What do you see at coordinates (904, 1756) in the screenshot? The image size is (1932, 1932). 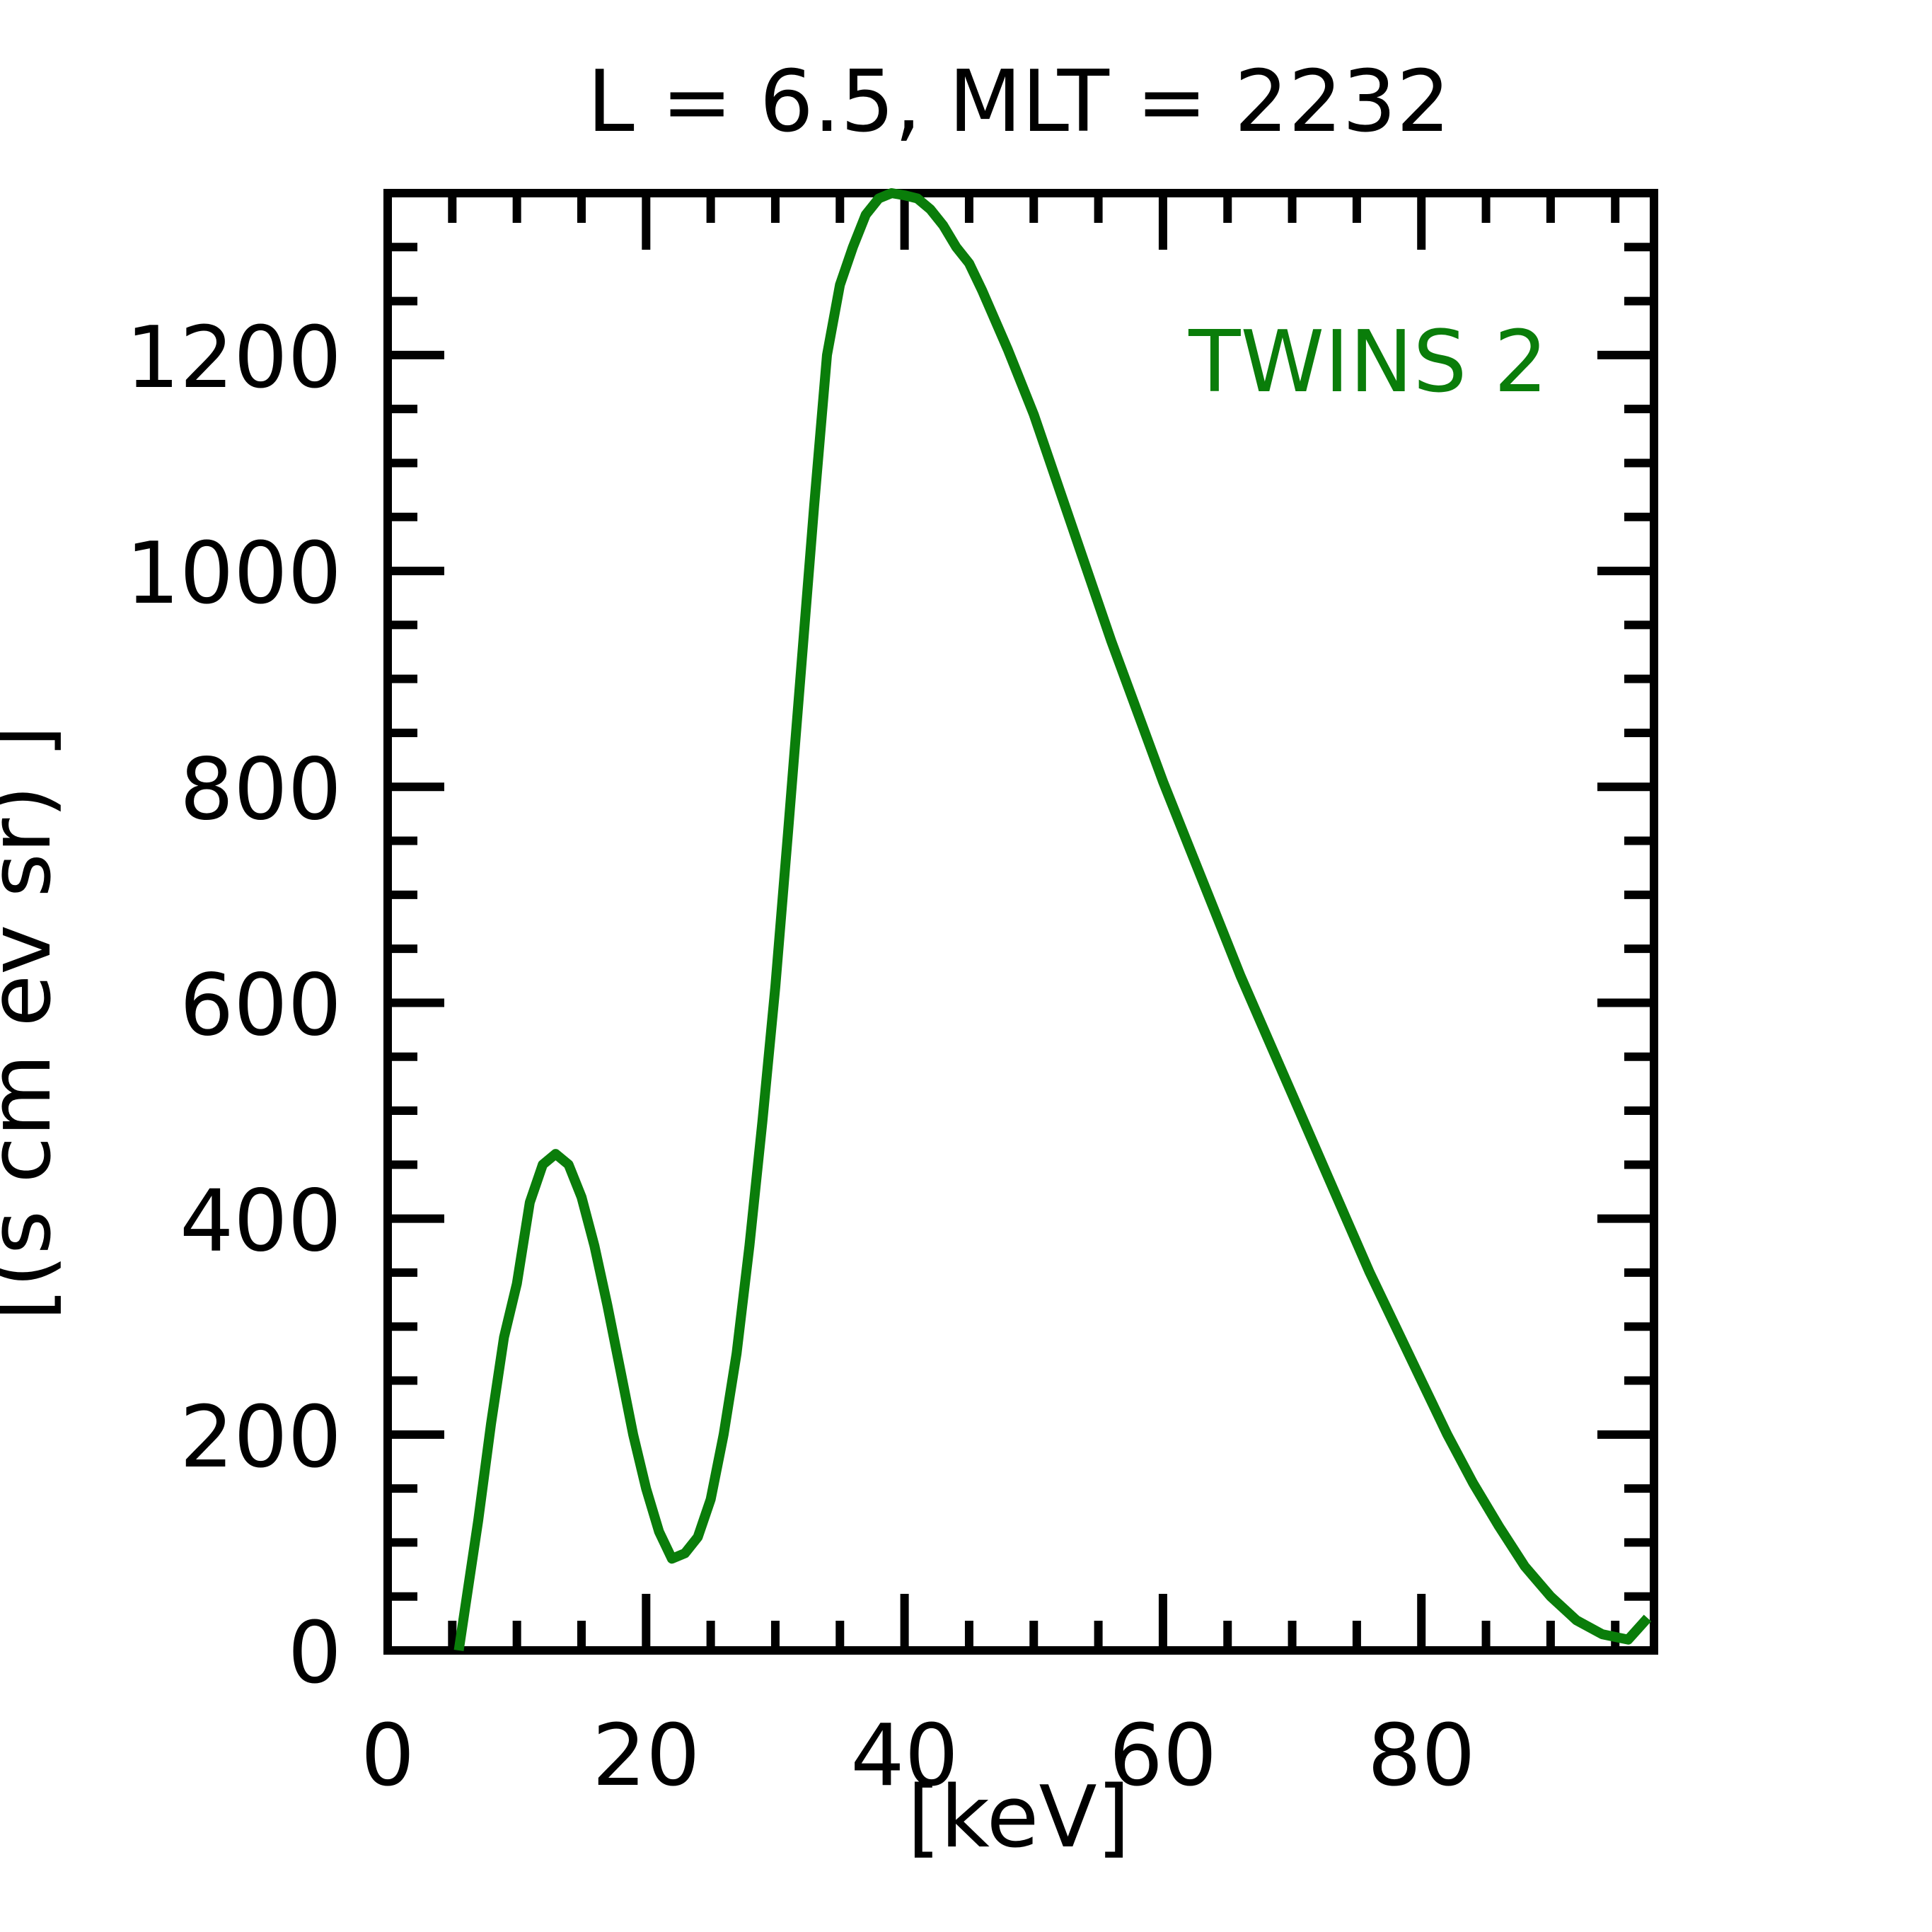 I see `x-tick-label: 40` at bounding box center [904, 1756].